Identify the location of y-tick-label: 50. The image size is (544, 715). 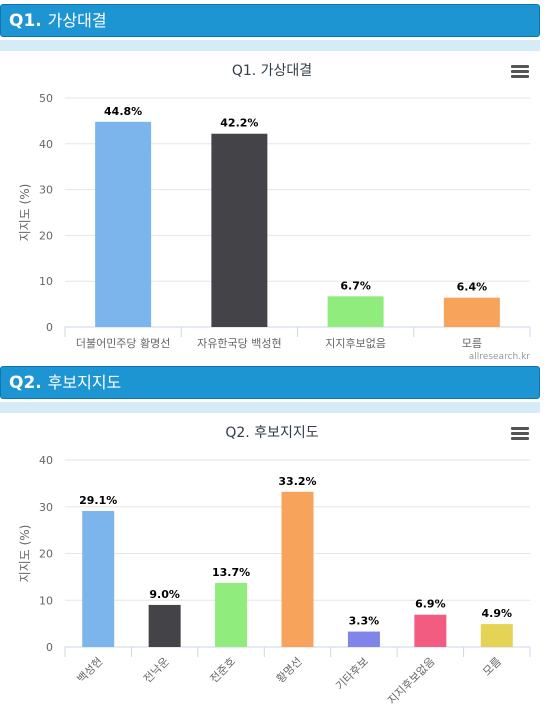
(46, 98).